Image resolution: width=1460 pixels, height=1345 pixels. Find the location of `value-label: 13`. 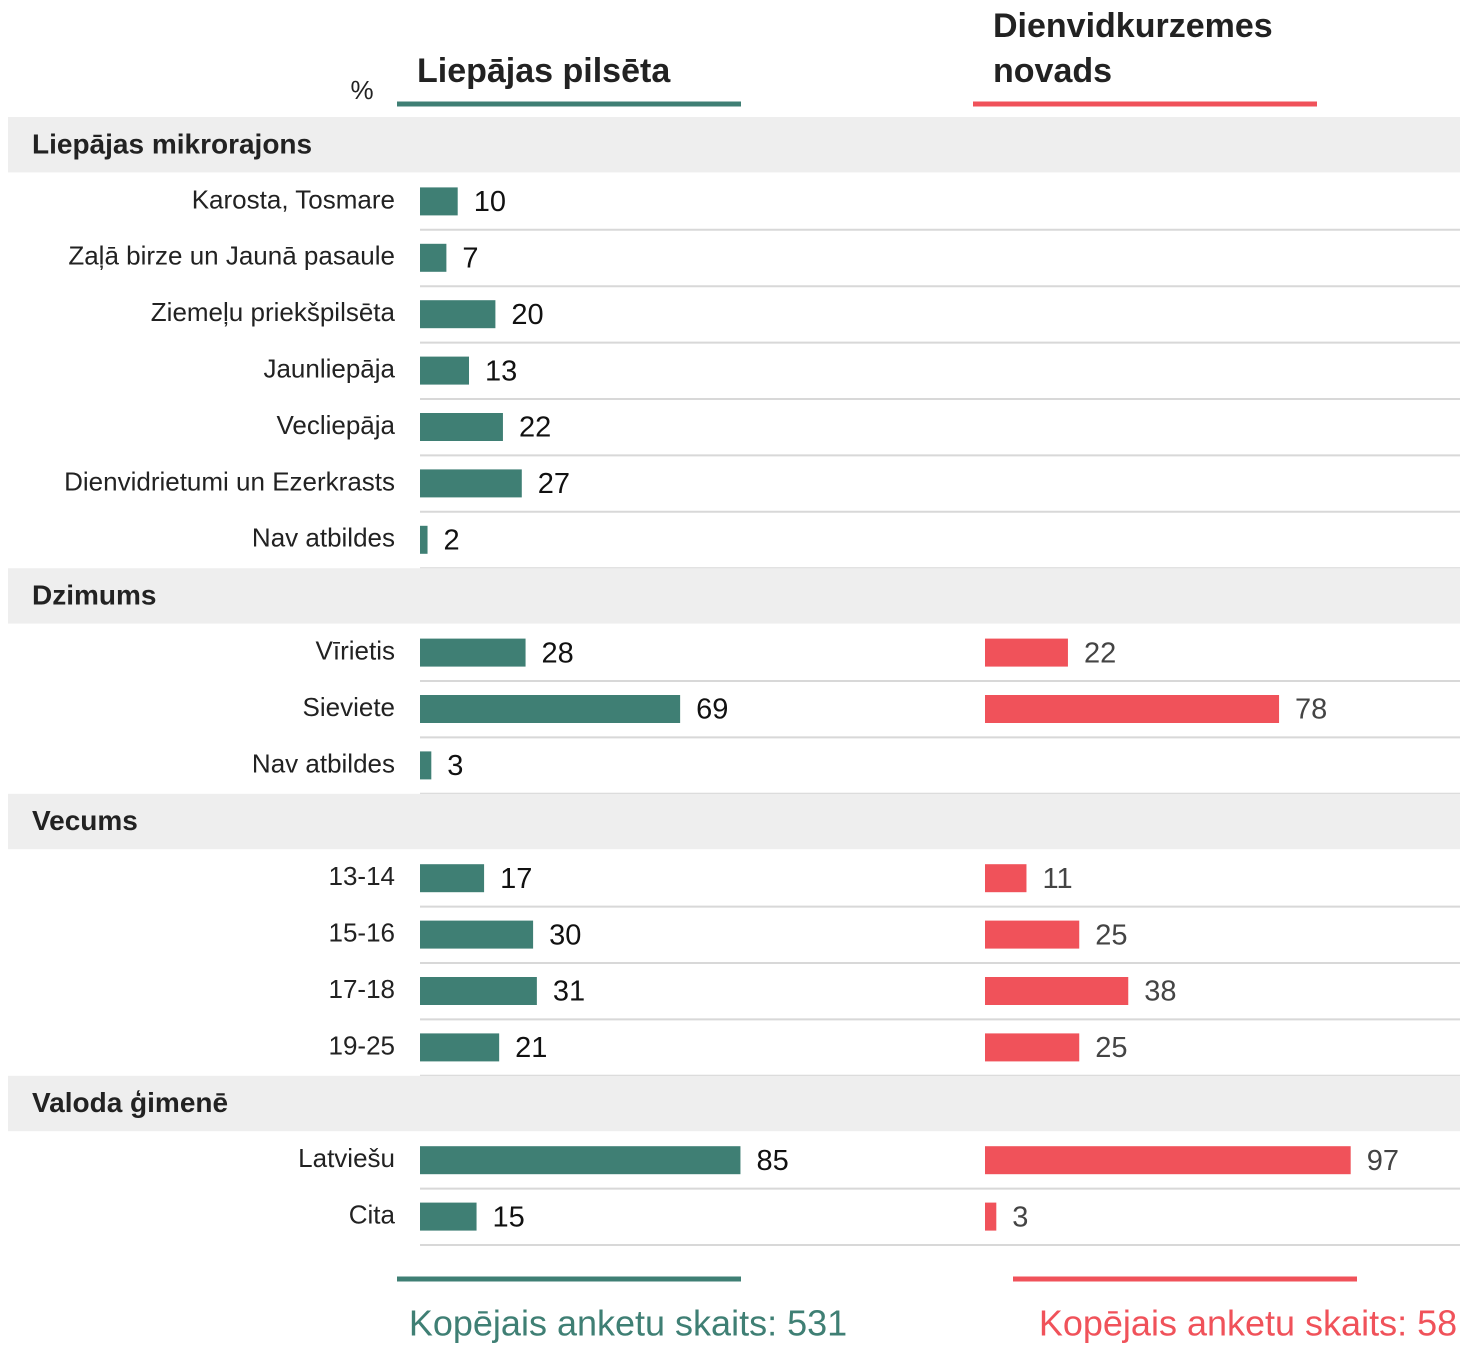

value-label: 13 is located at coordinates (501, 371).